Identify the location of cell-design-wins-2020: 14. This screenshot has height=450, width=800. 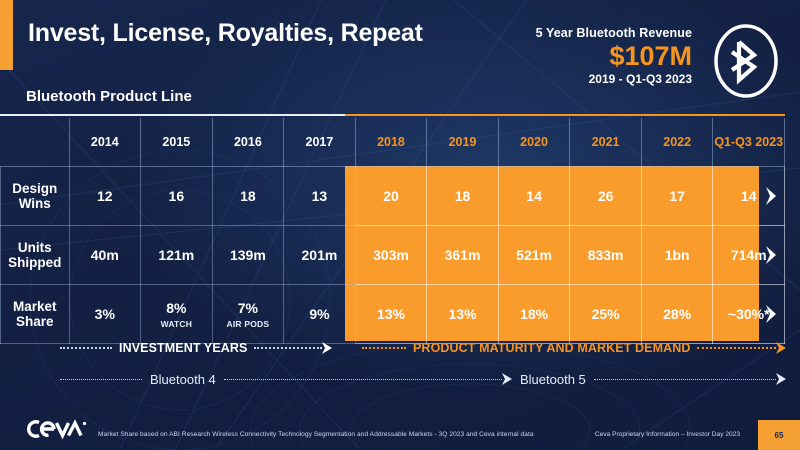
(534, 196).